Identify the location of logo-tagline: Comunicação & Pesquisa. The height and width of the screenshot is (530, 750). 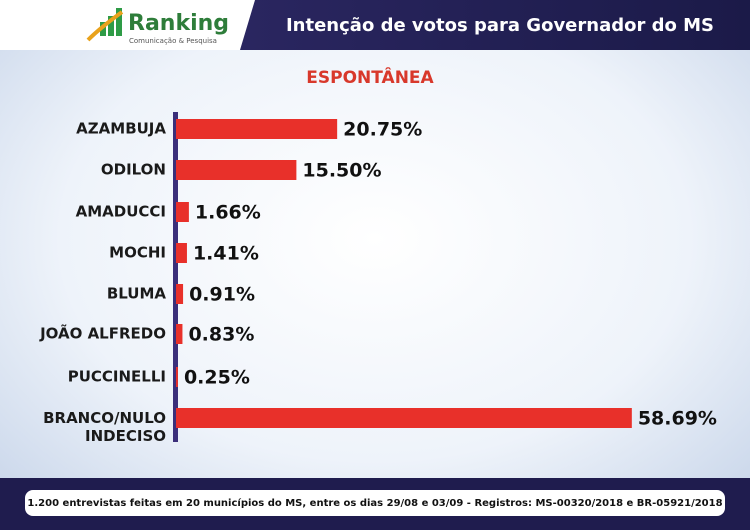
(173, 41).